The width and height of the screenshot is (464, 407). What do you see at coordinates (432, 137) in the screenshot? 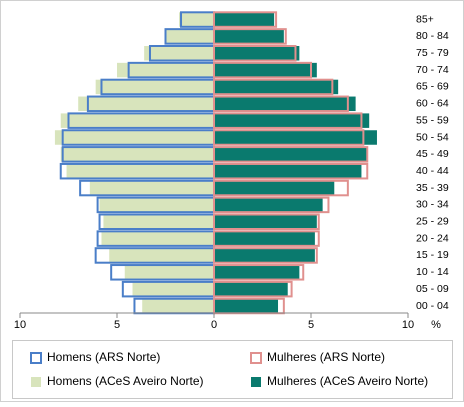
I see `y-tick-label: 50 - 54` at bounding box center [432, 137].